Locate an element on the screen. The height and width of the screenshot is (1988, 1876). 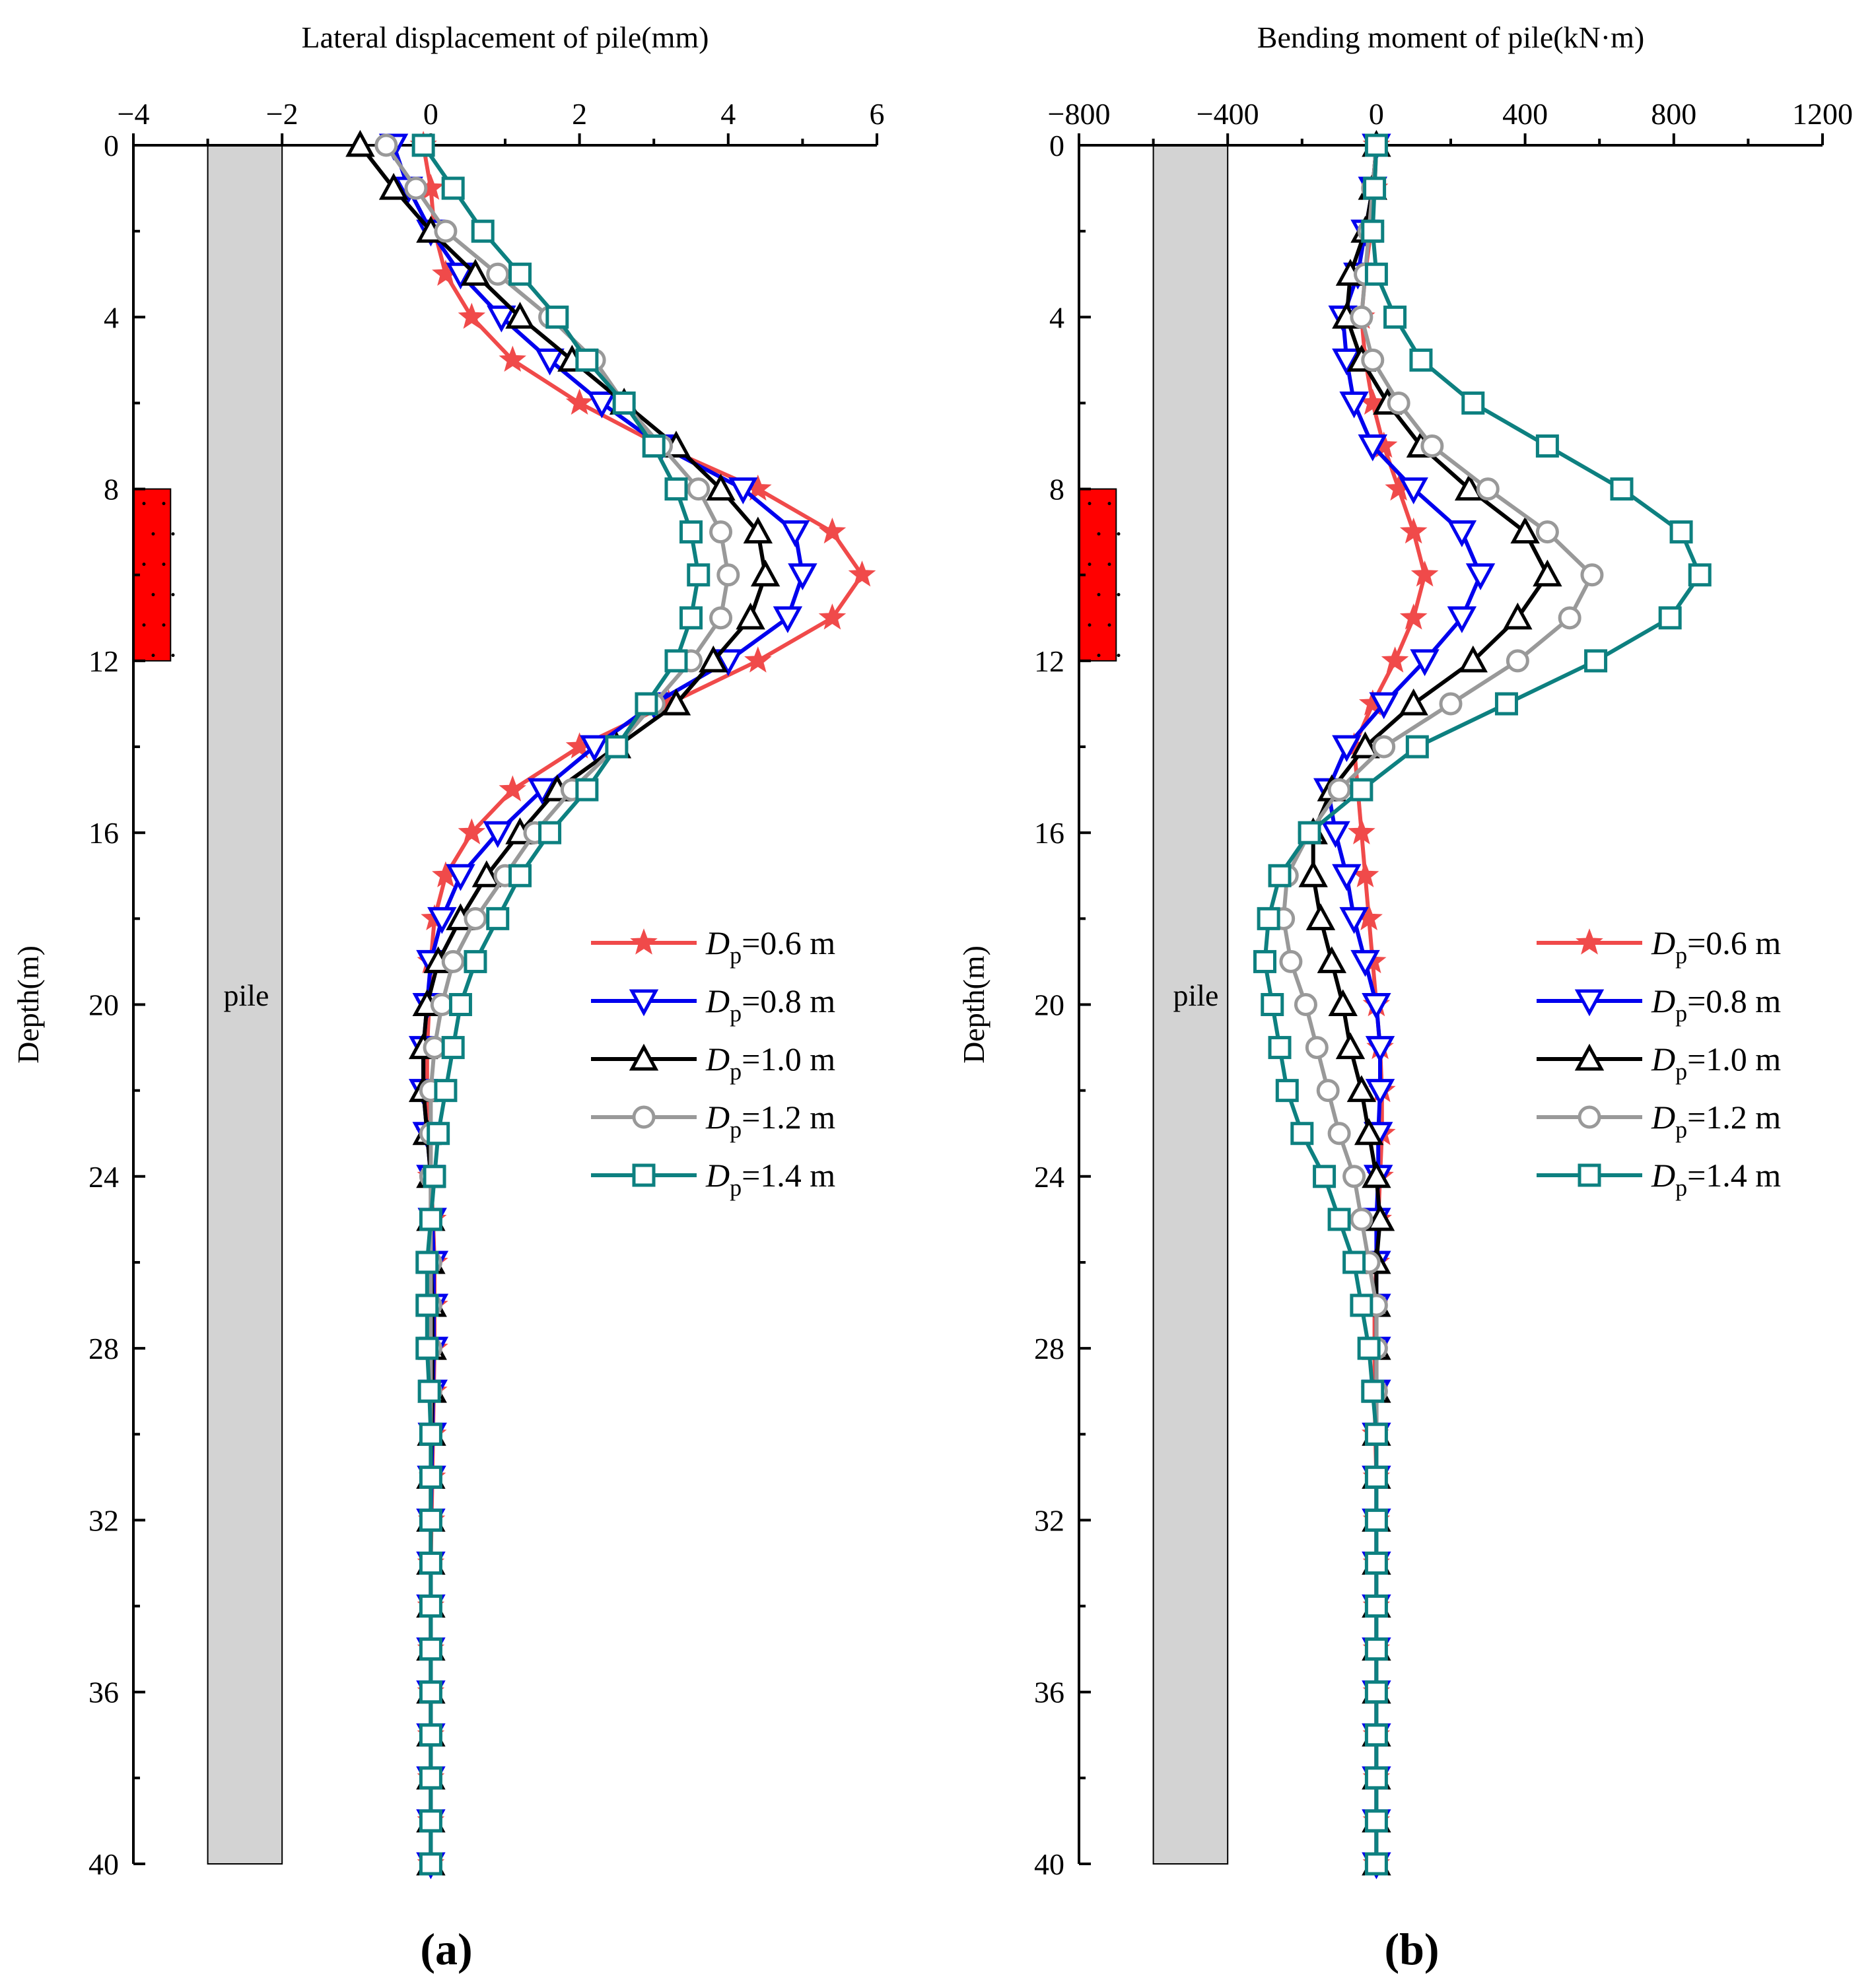
y-tick-label: 36 is located at coordinates (1049, 1692).